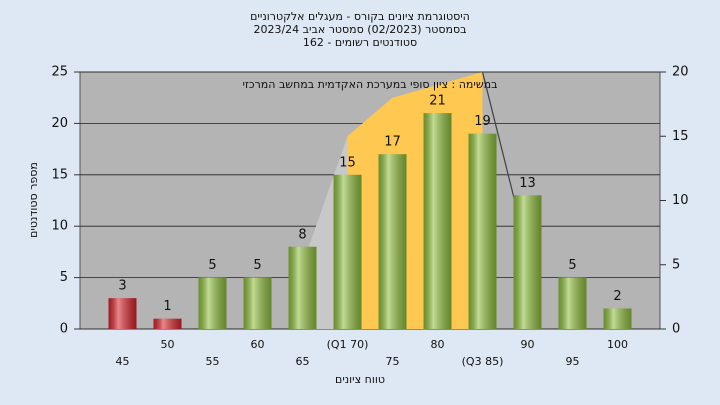  I want to click on x-tick-label: 75, so click(393, 361).